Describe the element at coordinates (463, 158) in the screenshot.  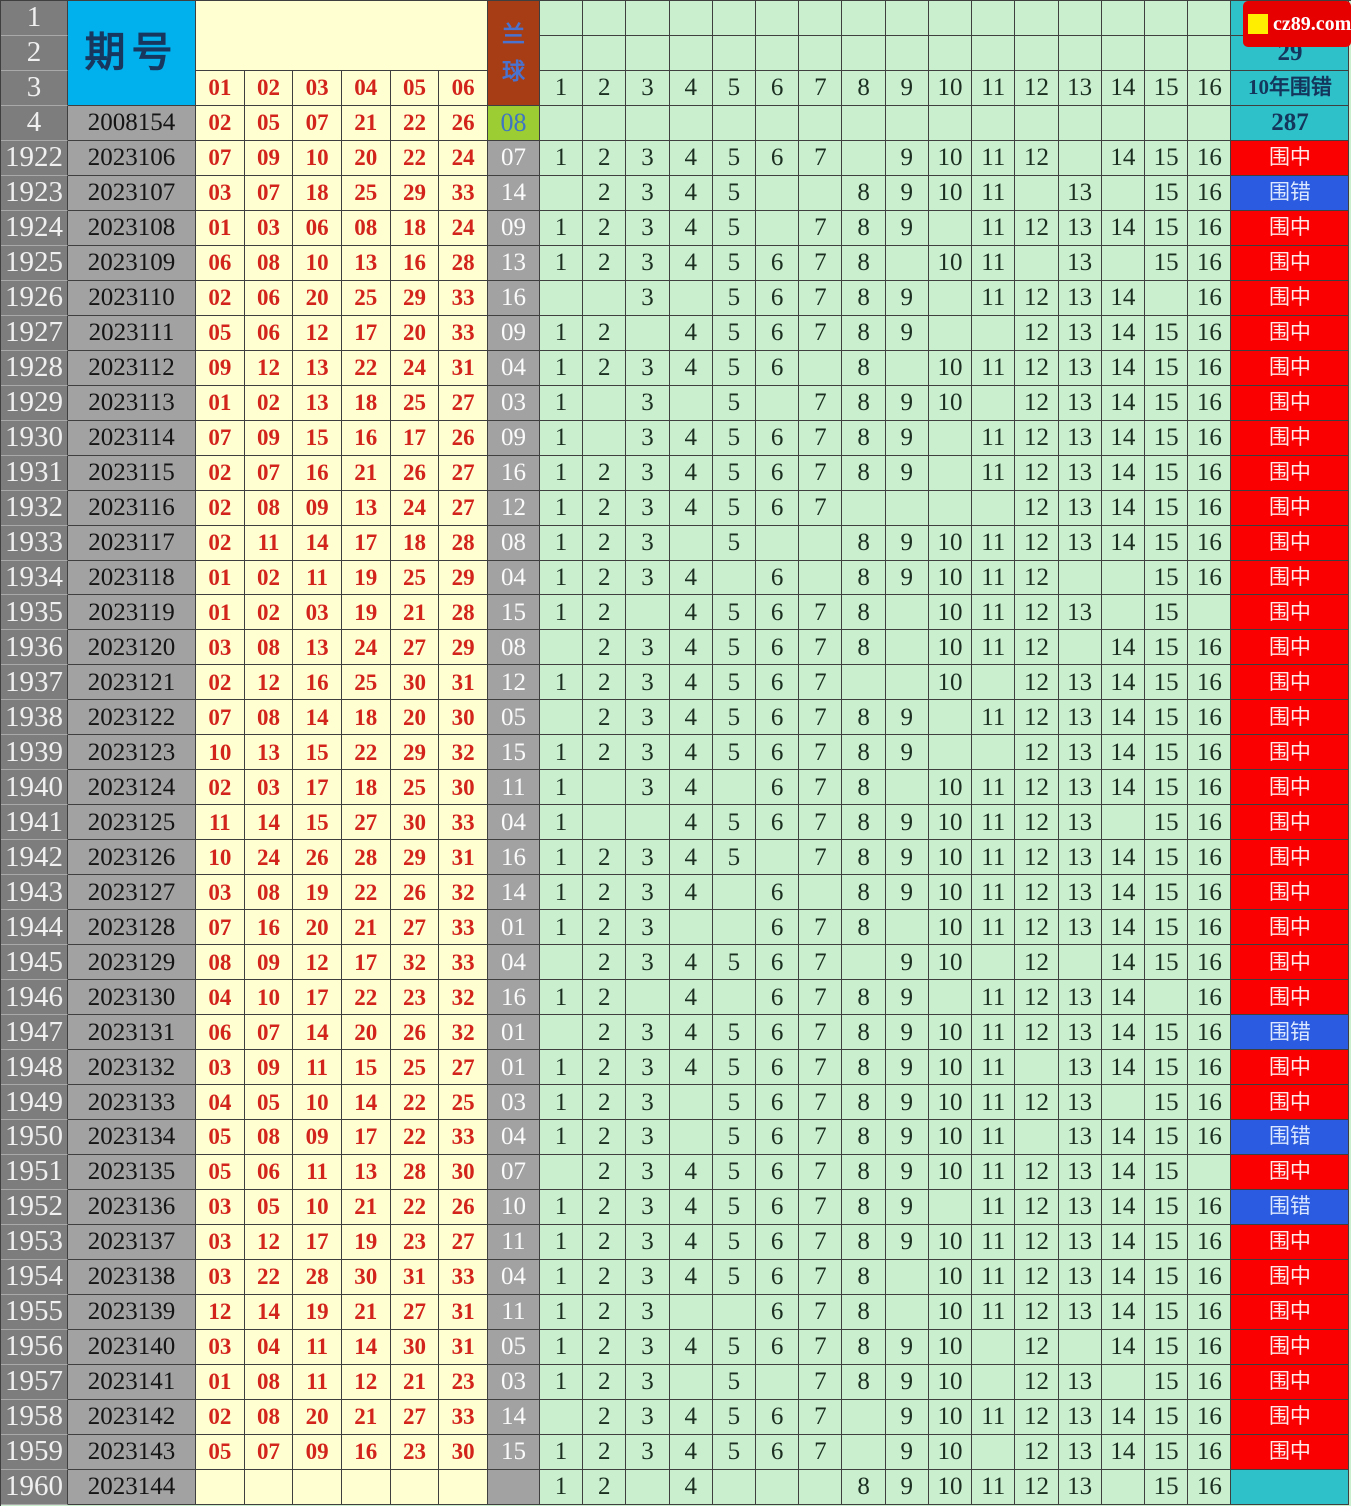
I see `red-ball: 24` at that location.